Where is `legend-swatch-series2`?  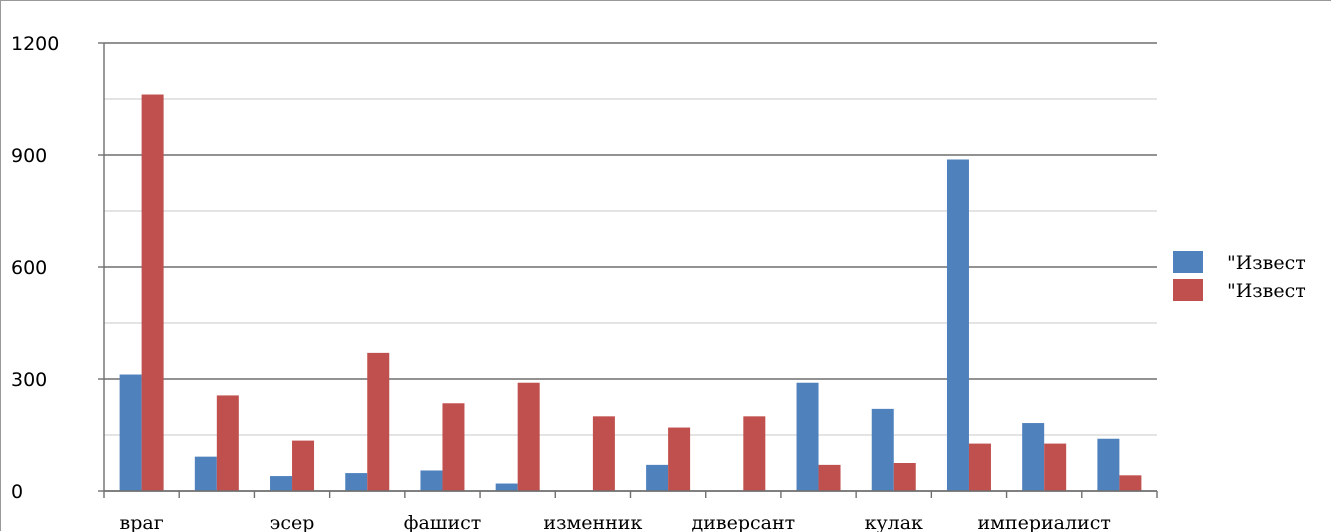
legend-swatch-series2 is located at coordinates (1188, 290).